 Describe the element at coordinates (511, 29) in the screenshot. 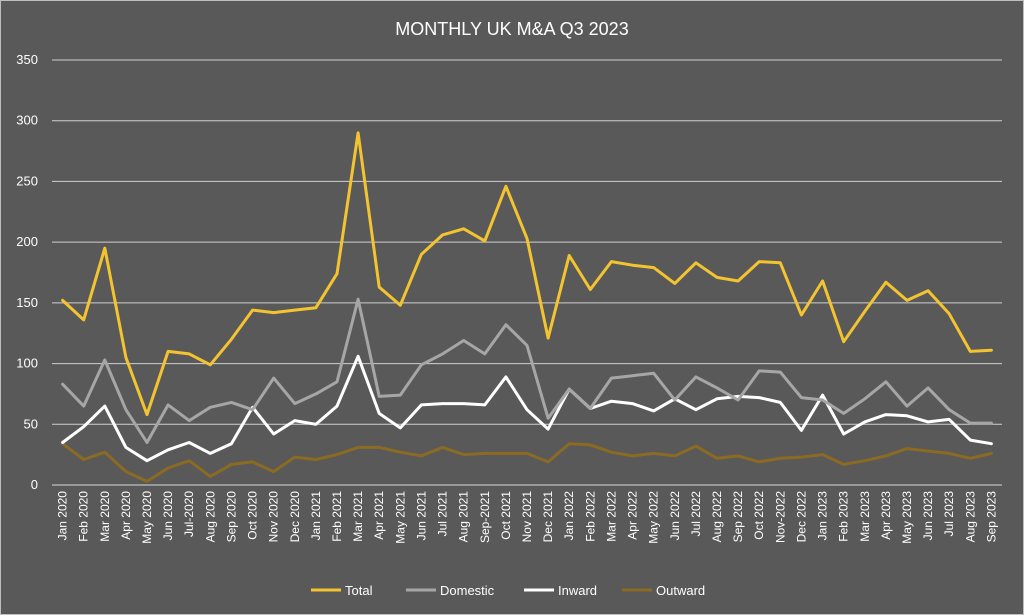

I see `chart-title: MONTHLY UK M&A Q3 2023` at that location.